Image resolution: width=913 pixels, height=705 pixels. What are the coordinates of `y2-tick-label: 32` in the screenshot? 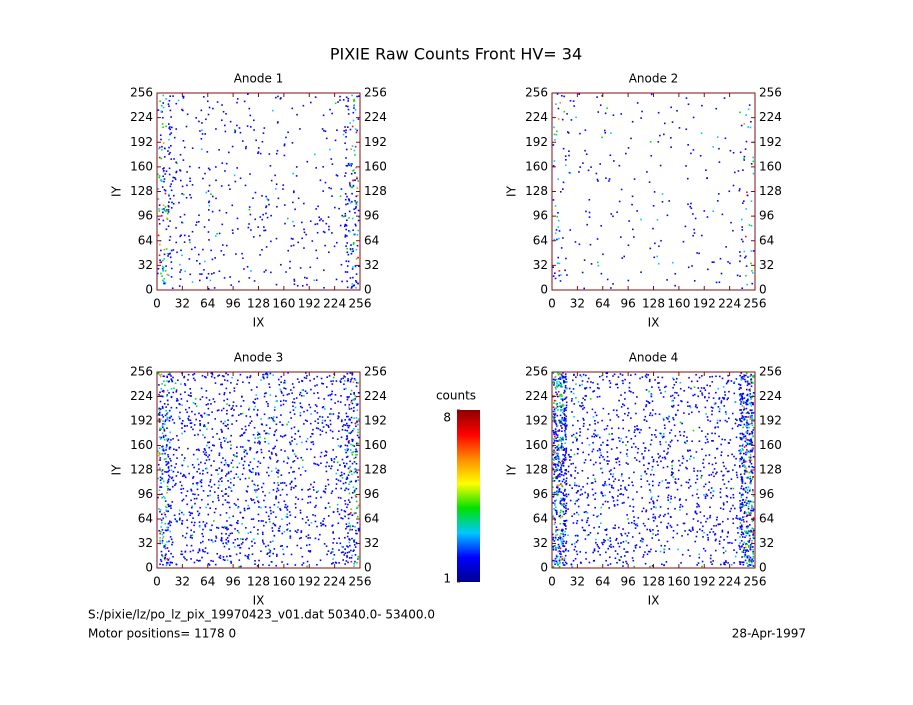 It's located at (371, 265).